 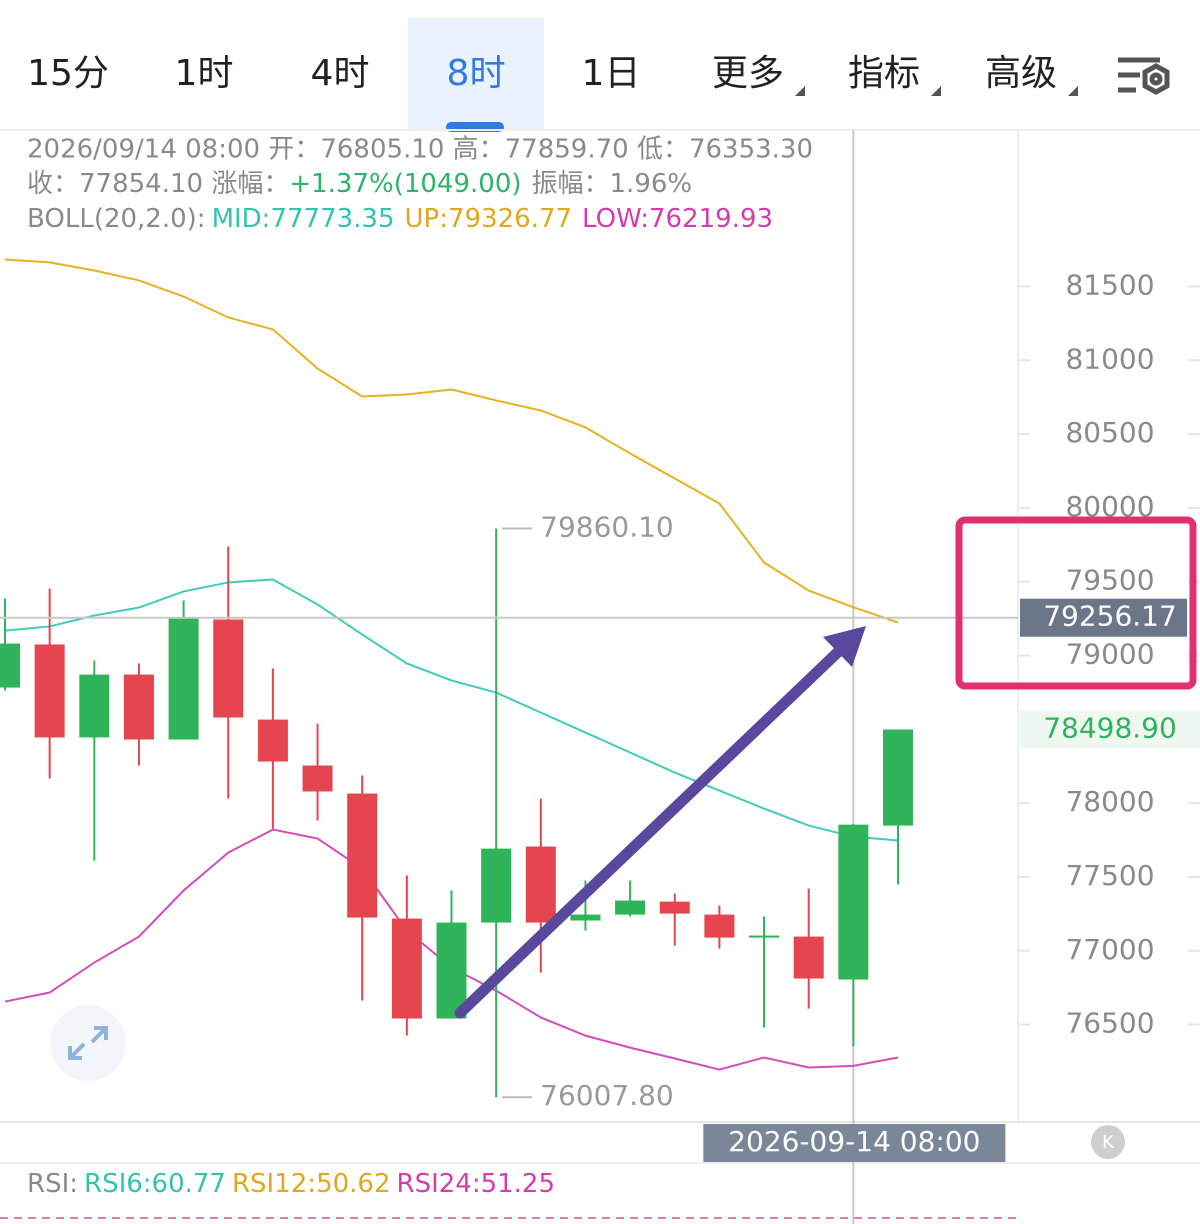 I want to click on y-tick-label: 77000, so click(x=1109, y=949).